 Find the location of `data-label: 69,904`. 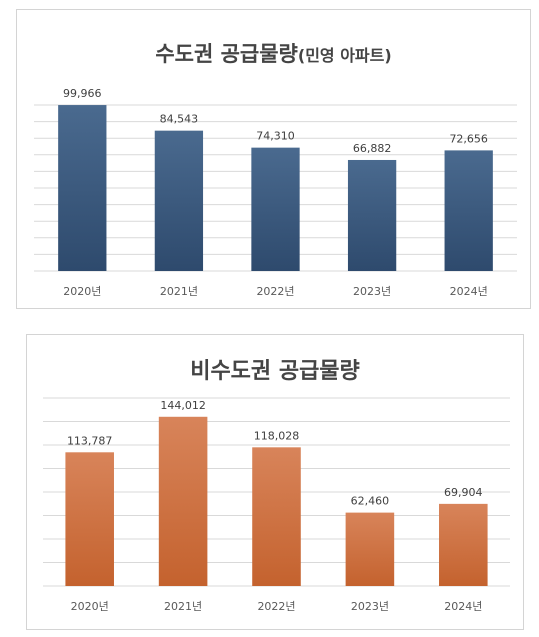

data-label: 69,904 is located at coordinates (463, 492).